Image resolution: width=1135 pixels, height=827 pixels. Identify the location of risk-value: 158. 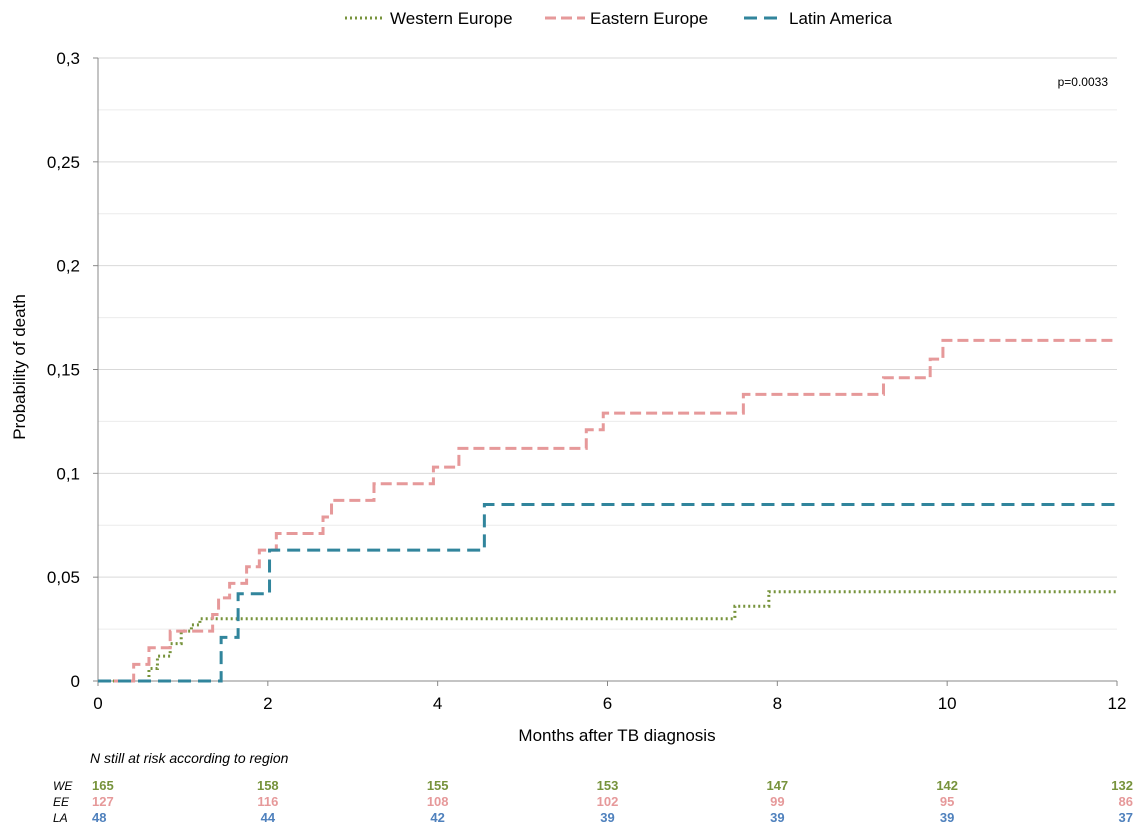
(268, 785).